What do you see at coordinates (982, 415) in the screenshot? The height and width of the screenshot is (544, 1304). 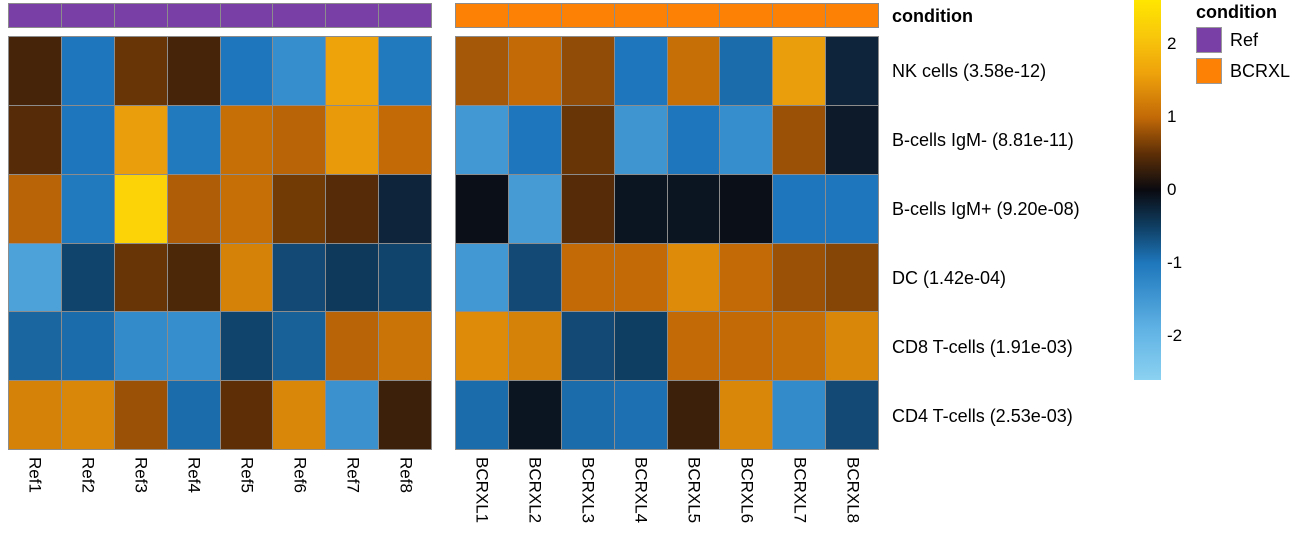 I see `heatmap-row-label: CD4 T-cells (2.53e-03)` at bounding box center [982, 415].